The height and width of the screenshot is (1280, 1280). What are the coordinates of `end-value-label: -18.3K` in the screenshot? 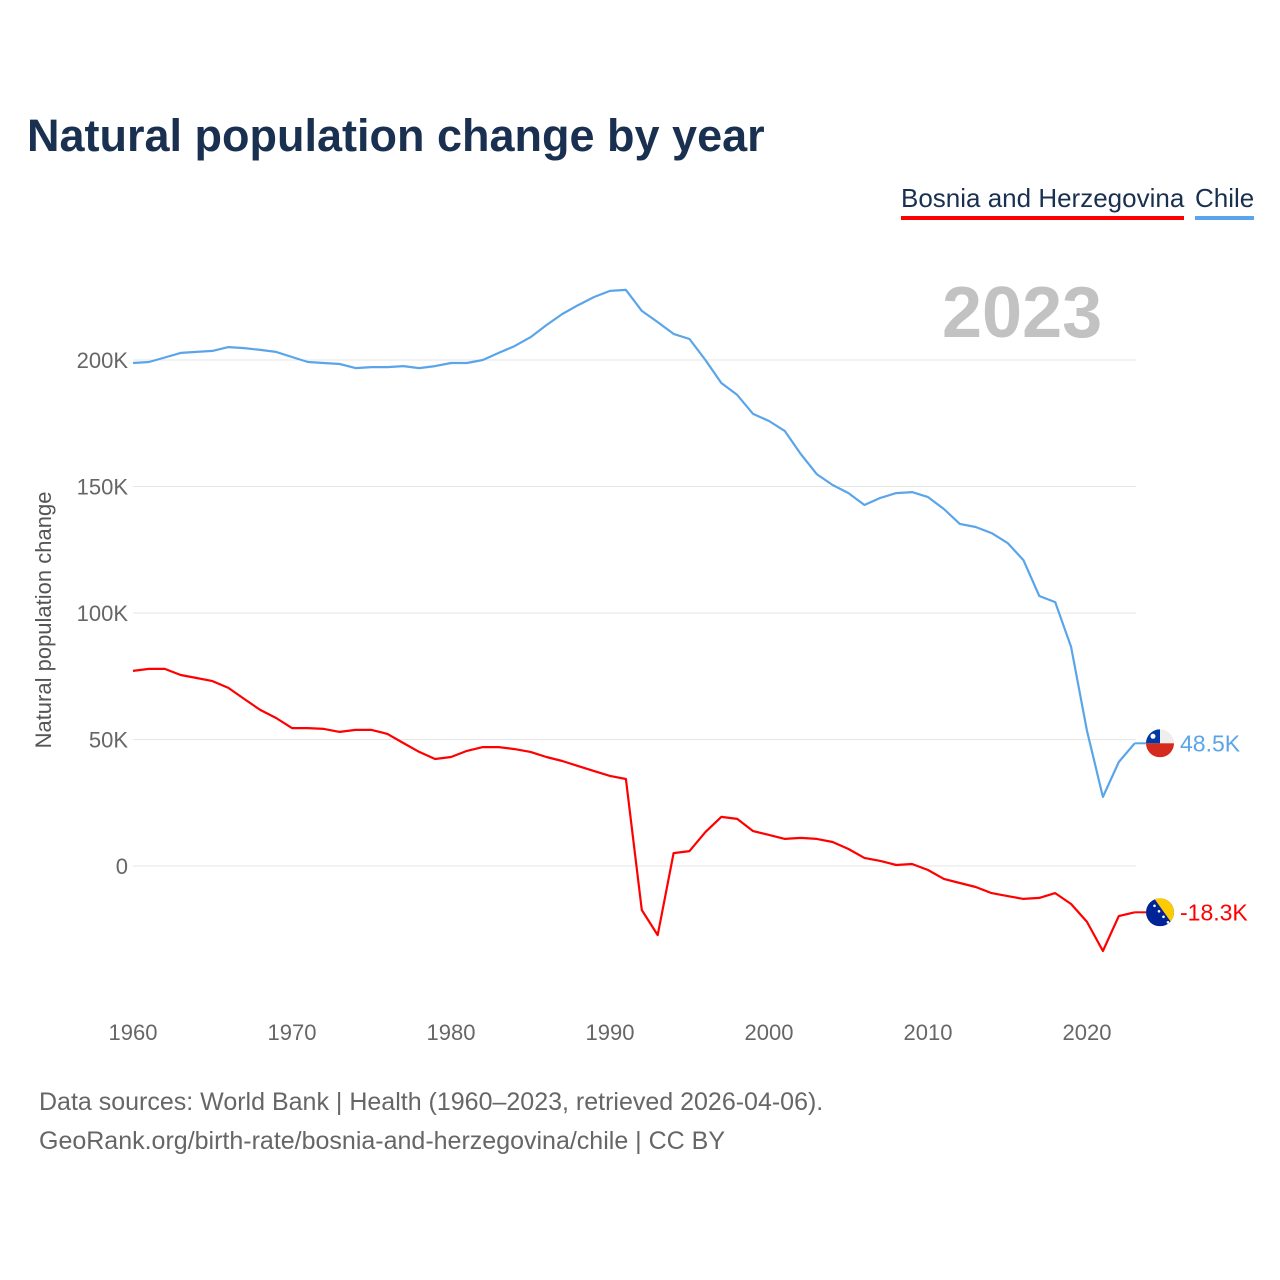 It's located at (1214, 912).